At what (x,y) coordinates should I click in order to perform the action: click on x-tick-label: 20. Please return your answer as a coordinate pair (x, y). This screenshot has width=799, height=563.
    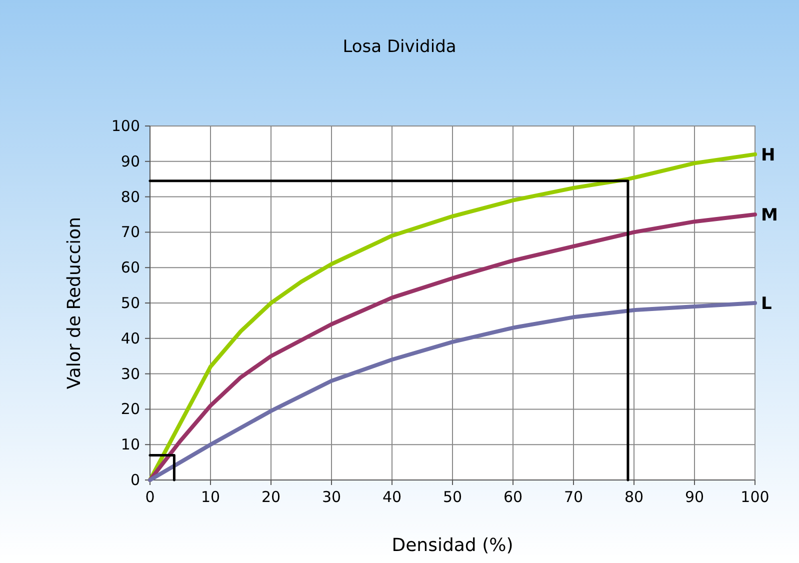
    Looking at the image, I should click on (271, 497).